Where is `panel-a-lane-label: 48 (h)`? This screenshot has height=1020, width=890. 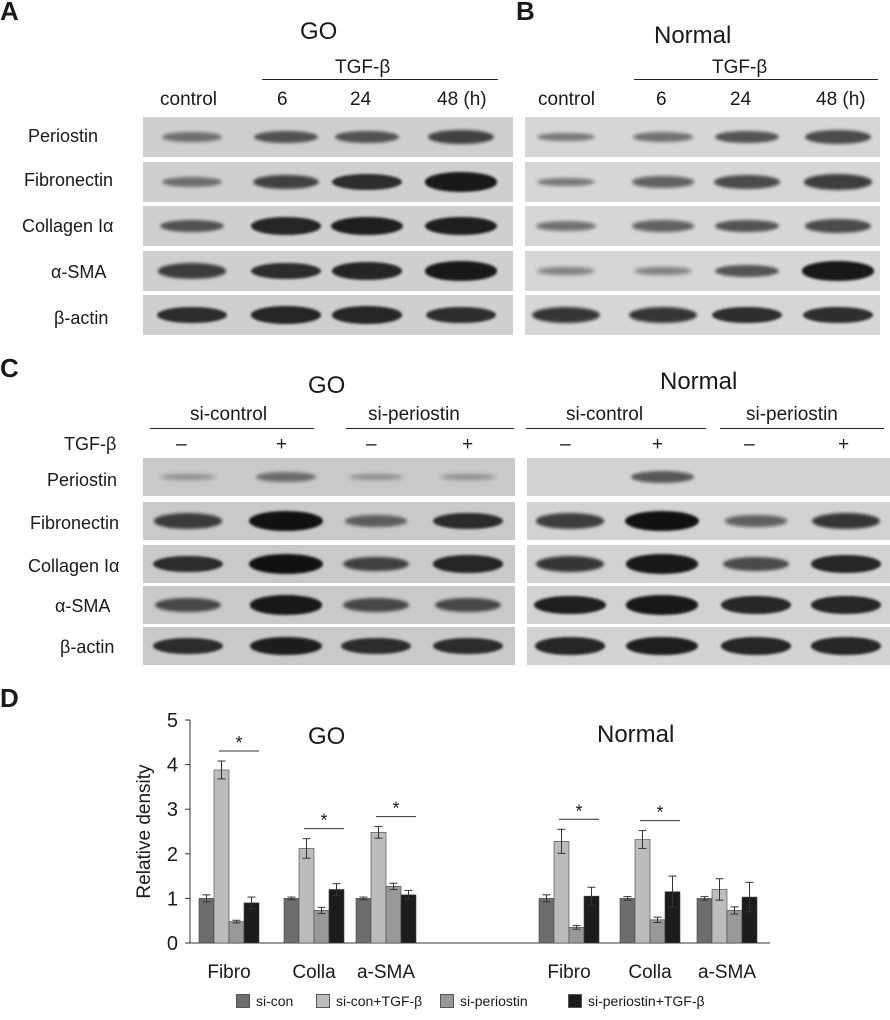 panel-a-lane-label: 48 (h) is located at coordinates (462, 99).